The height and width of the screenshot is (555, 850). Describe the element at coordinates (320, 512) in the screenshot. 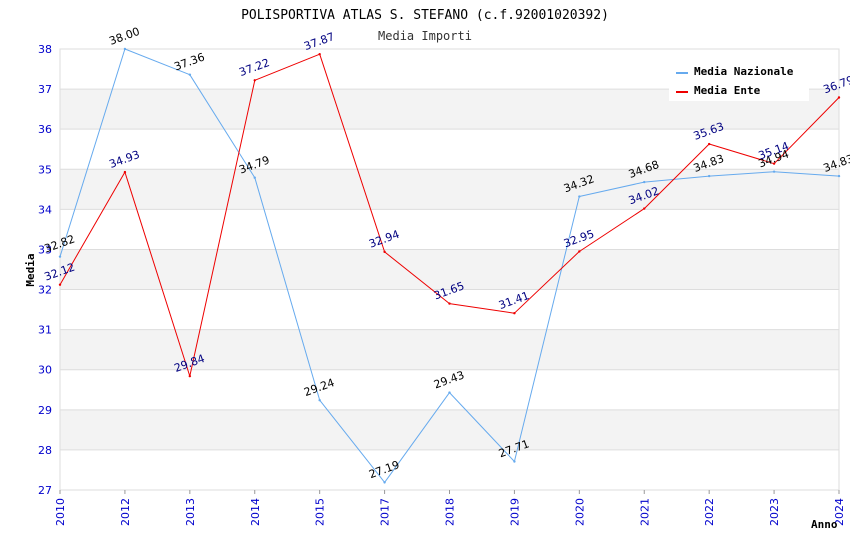

I see `x-tick-label: 2015` at that location.